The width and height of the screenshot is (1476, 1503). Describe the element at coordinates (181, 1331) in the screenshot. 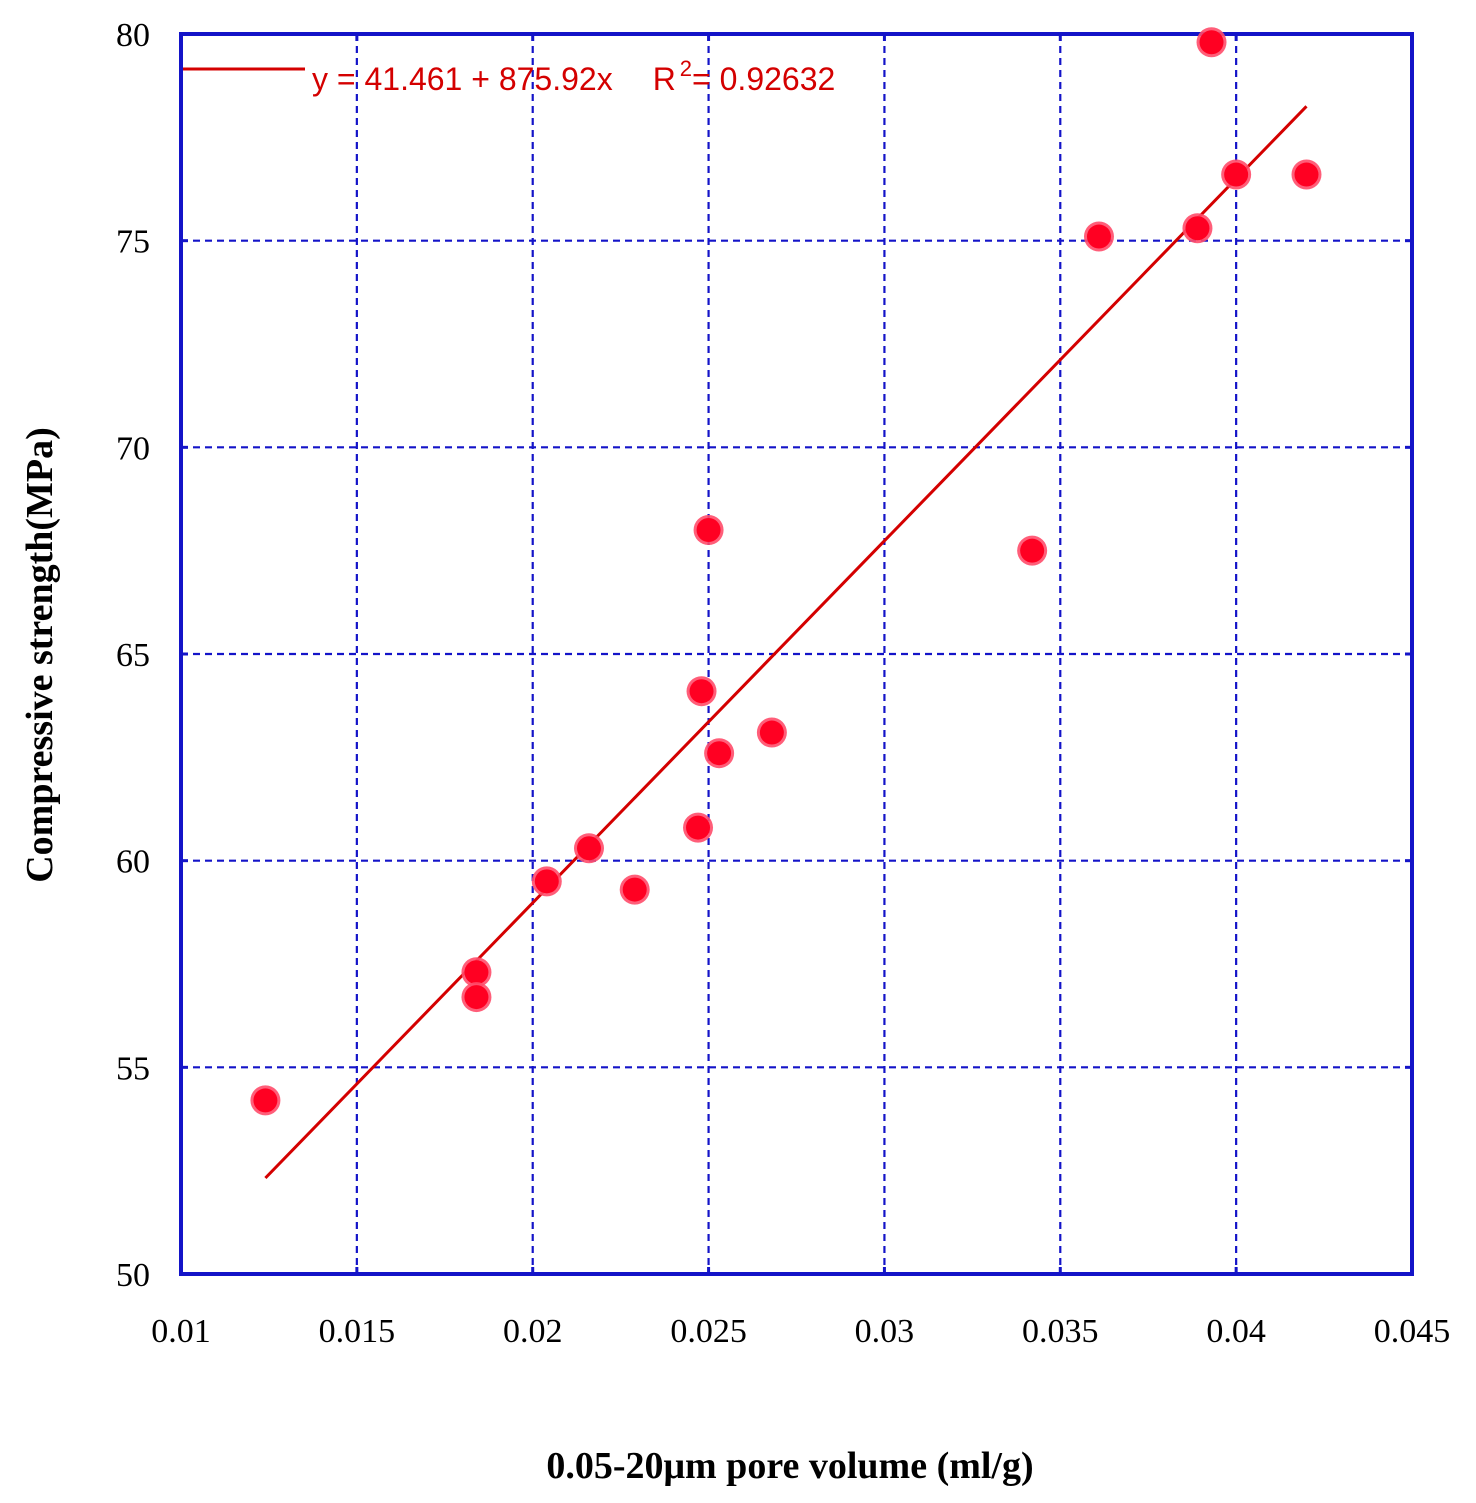

I see `x-tick-label: 0.01` at that location.